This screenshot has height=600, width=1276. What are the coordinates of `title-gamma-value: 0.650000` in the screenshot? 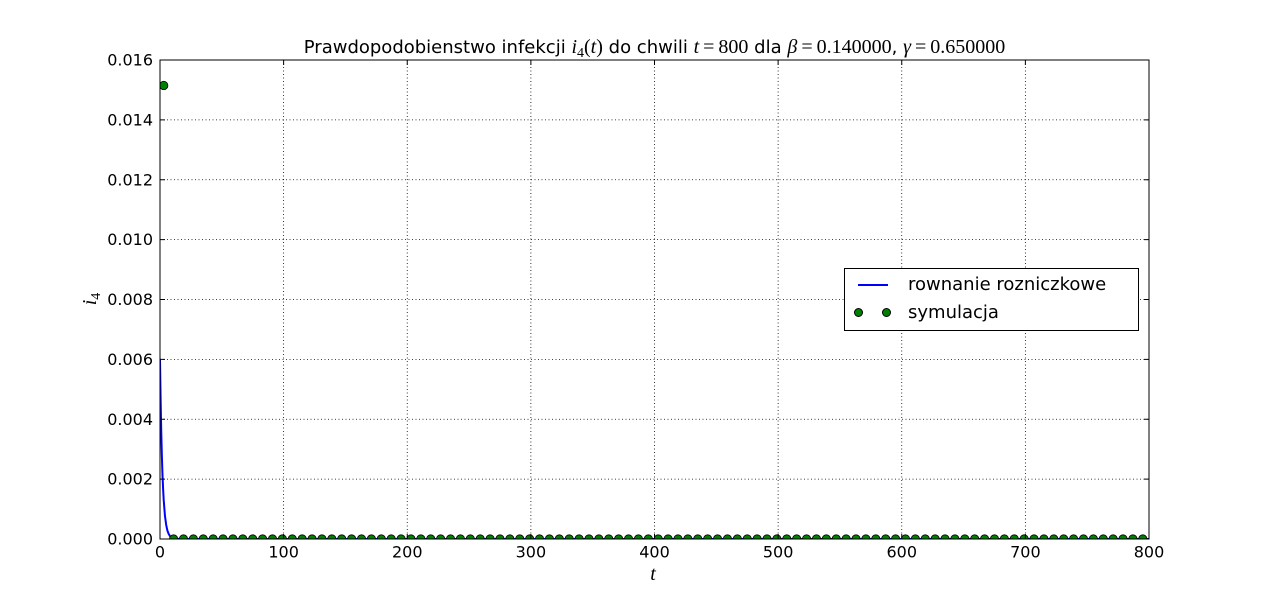 It's located at (968, 47).